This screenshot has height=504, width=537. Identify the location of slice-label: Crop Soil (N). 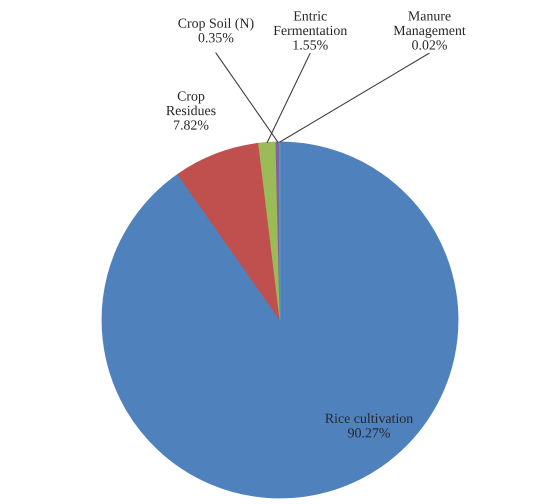
(216, 24).